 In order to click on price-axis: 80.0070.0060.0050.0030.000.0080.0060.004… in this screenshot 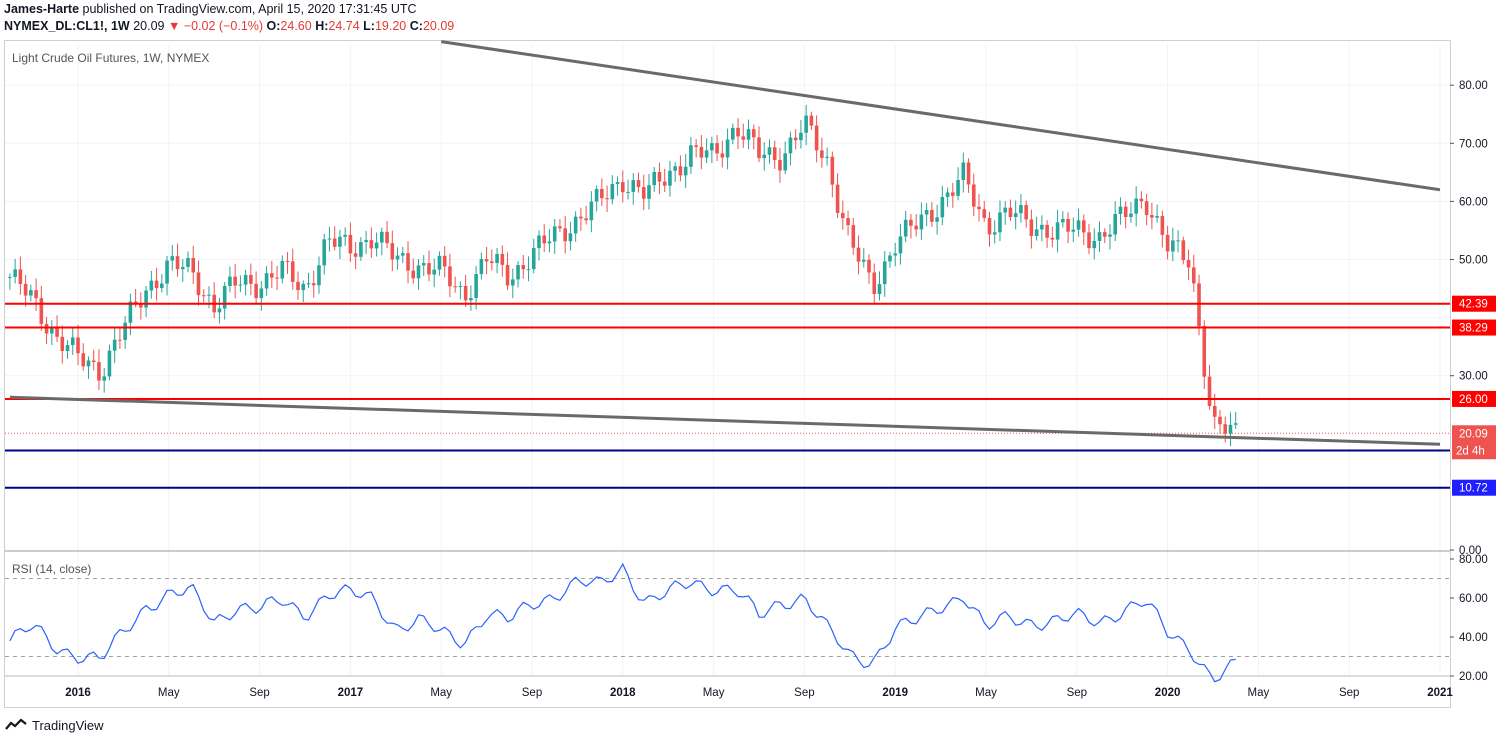, I will do `click(1469, 381)`.